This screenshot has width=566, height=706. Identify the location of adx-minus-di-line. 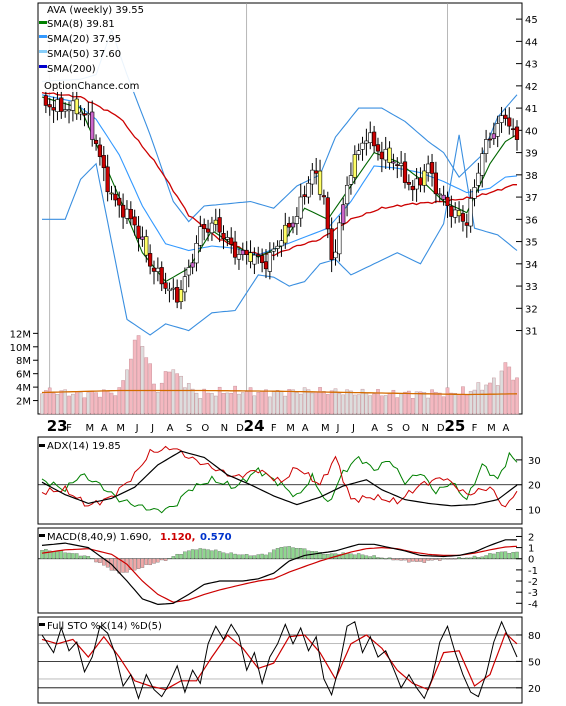
(279, 476).